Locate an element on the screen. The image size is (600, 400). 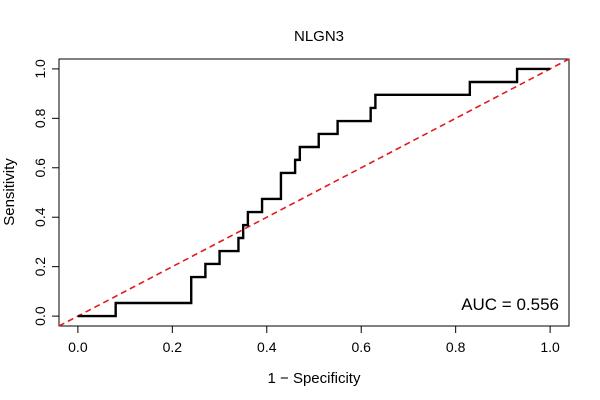
chart-title: NLGN3 is located at coordinates (319, 36).